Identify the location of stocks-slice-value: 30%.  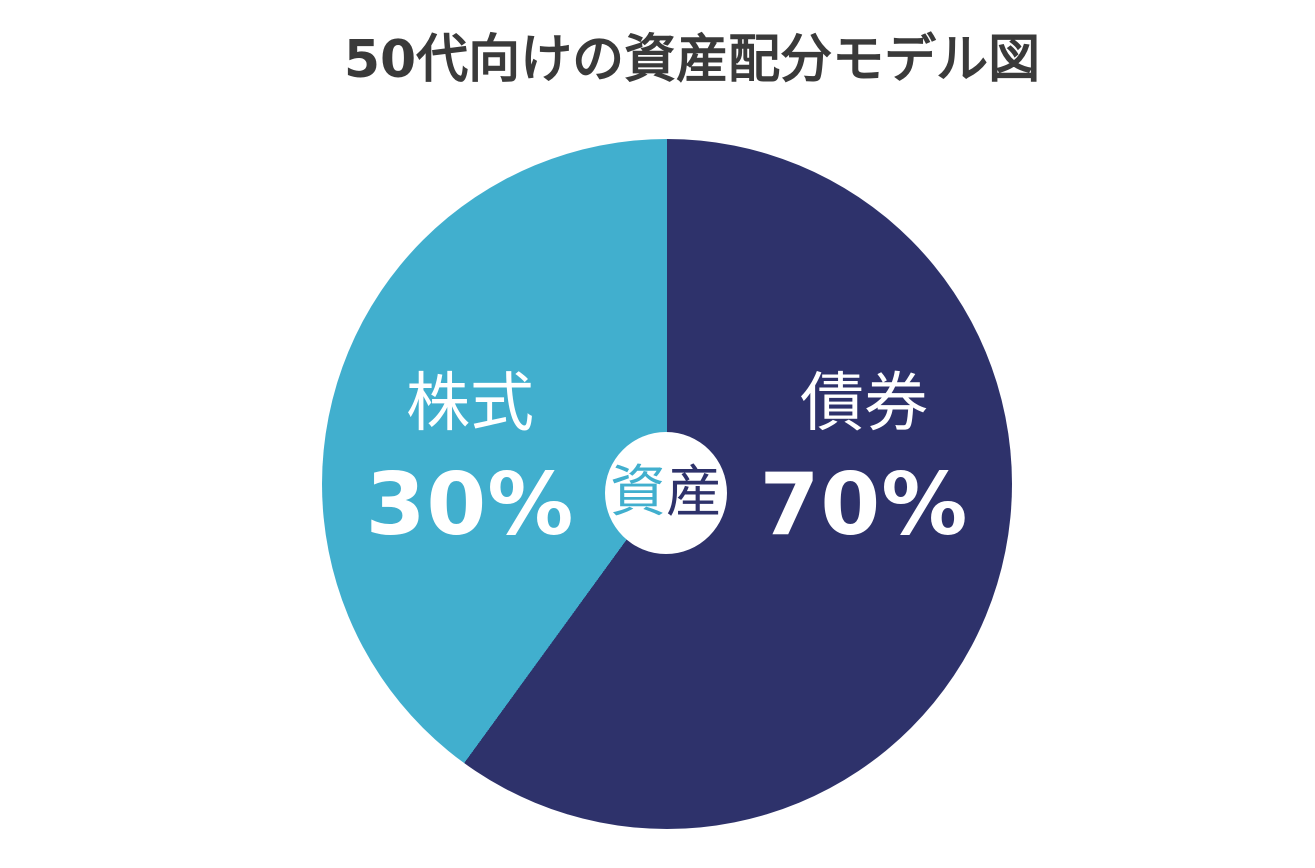
(470, 505).